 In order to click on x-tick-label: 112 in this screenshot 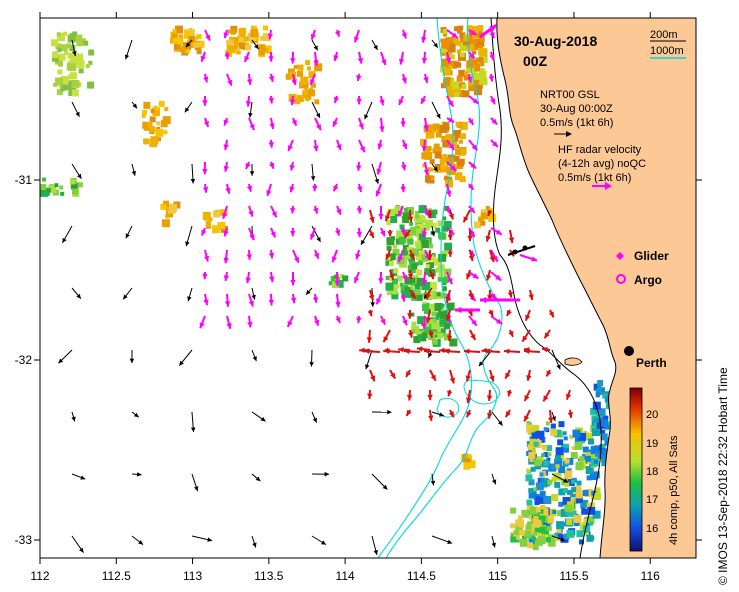, I will do `click(39, 576)`.